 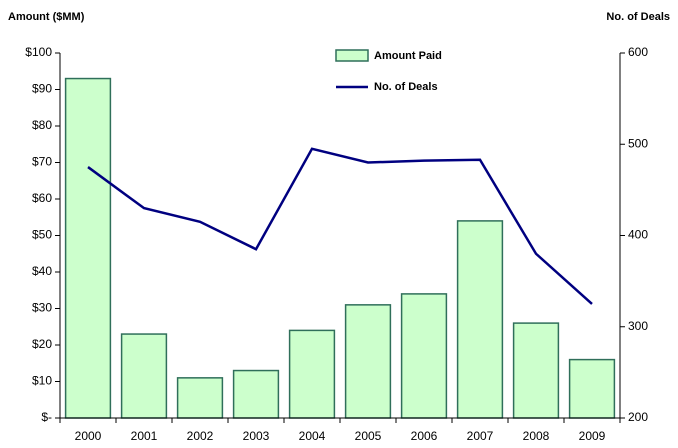 What do you see at coordinates (46, 17) in the screenshot?
I see `y-axis-title: Amount ($MM)` at bounding box center [46, 17].